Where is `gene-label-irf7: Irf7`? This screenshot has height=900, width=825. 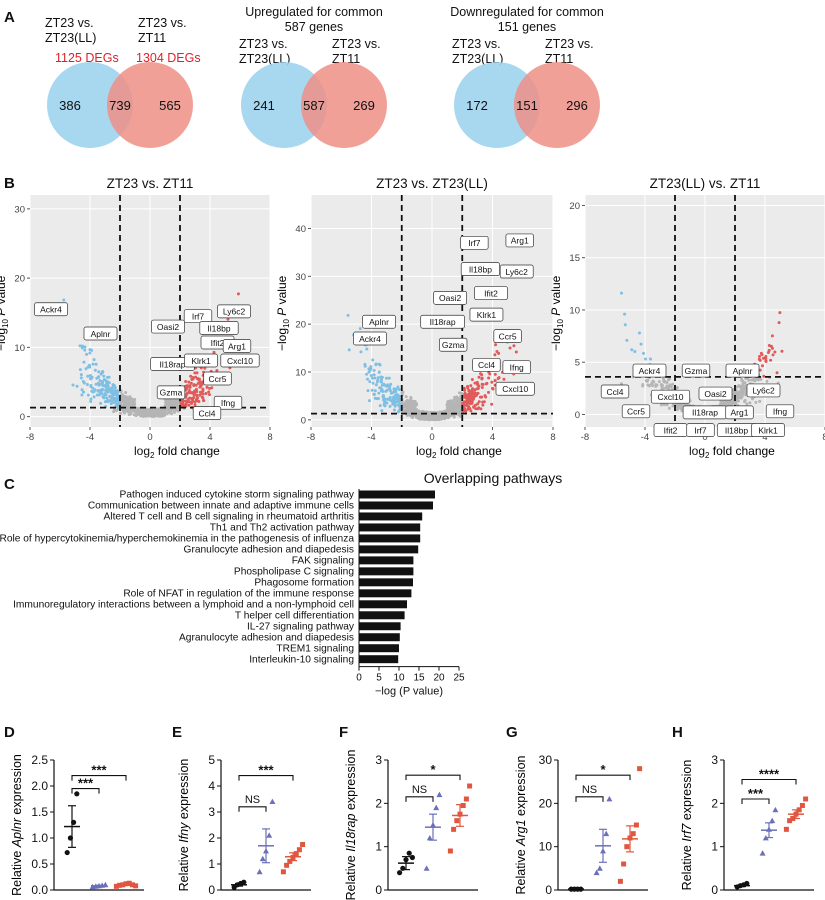 gene-label-irf7: Irf7 is located at coordinates (700, 430).